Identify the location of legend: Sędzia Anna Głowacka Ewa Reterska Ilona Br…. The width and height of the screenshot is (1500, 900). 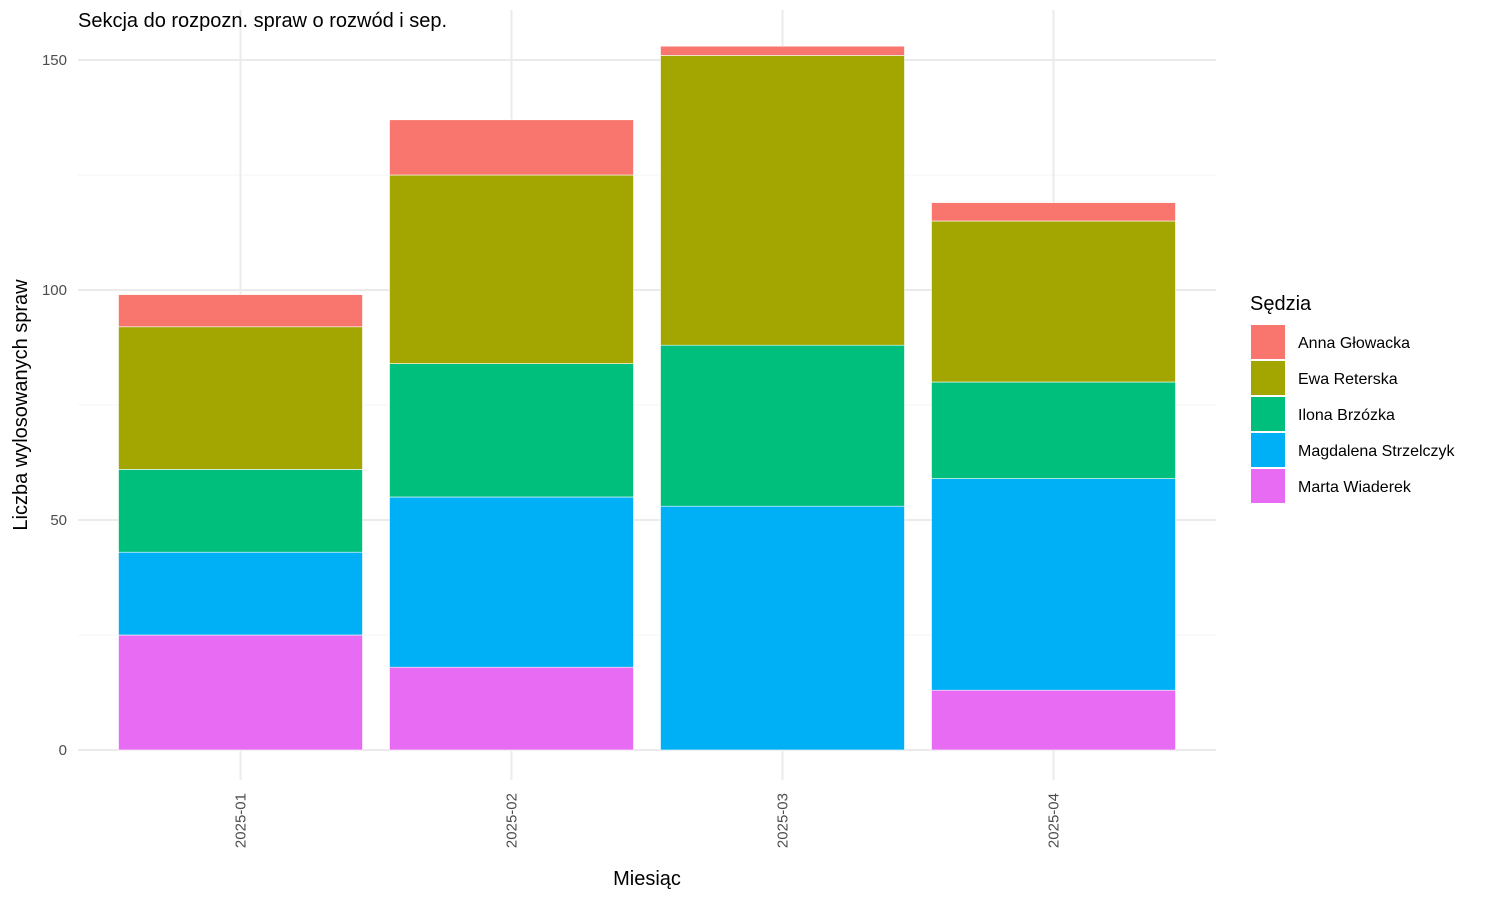
(1353, 398).